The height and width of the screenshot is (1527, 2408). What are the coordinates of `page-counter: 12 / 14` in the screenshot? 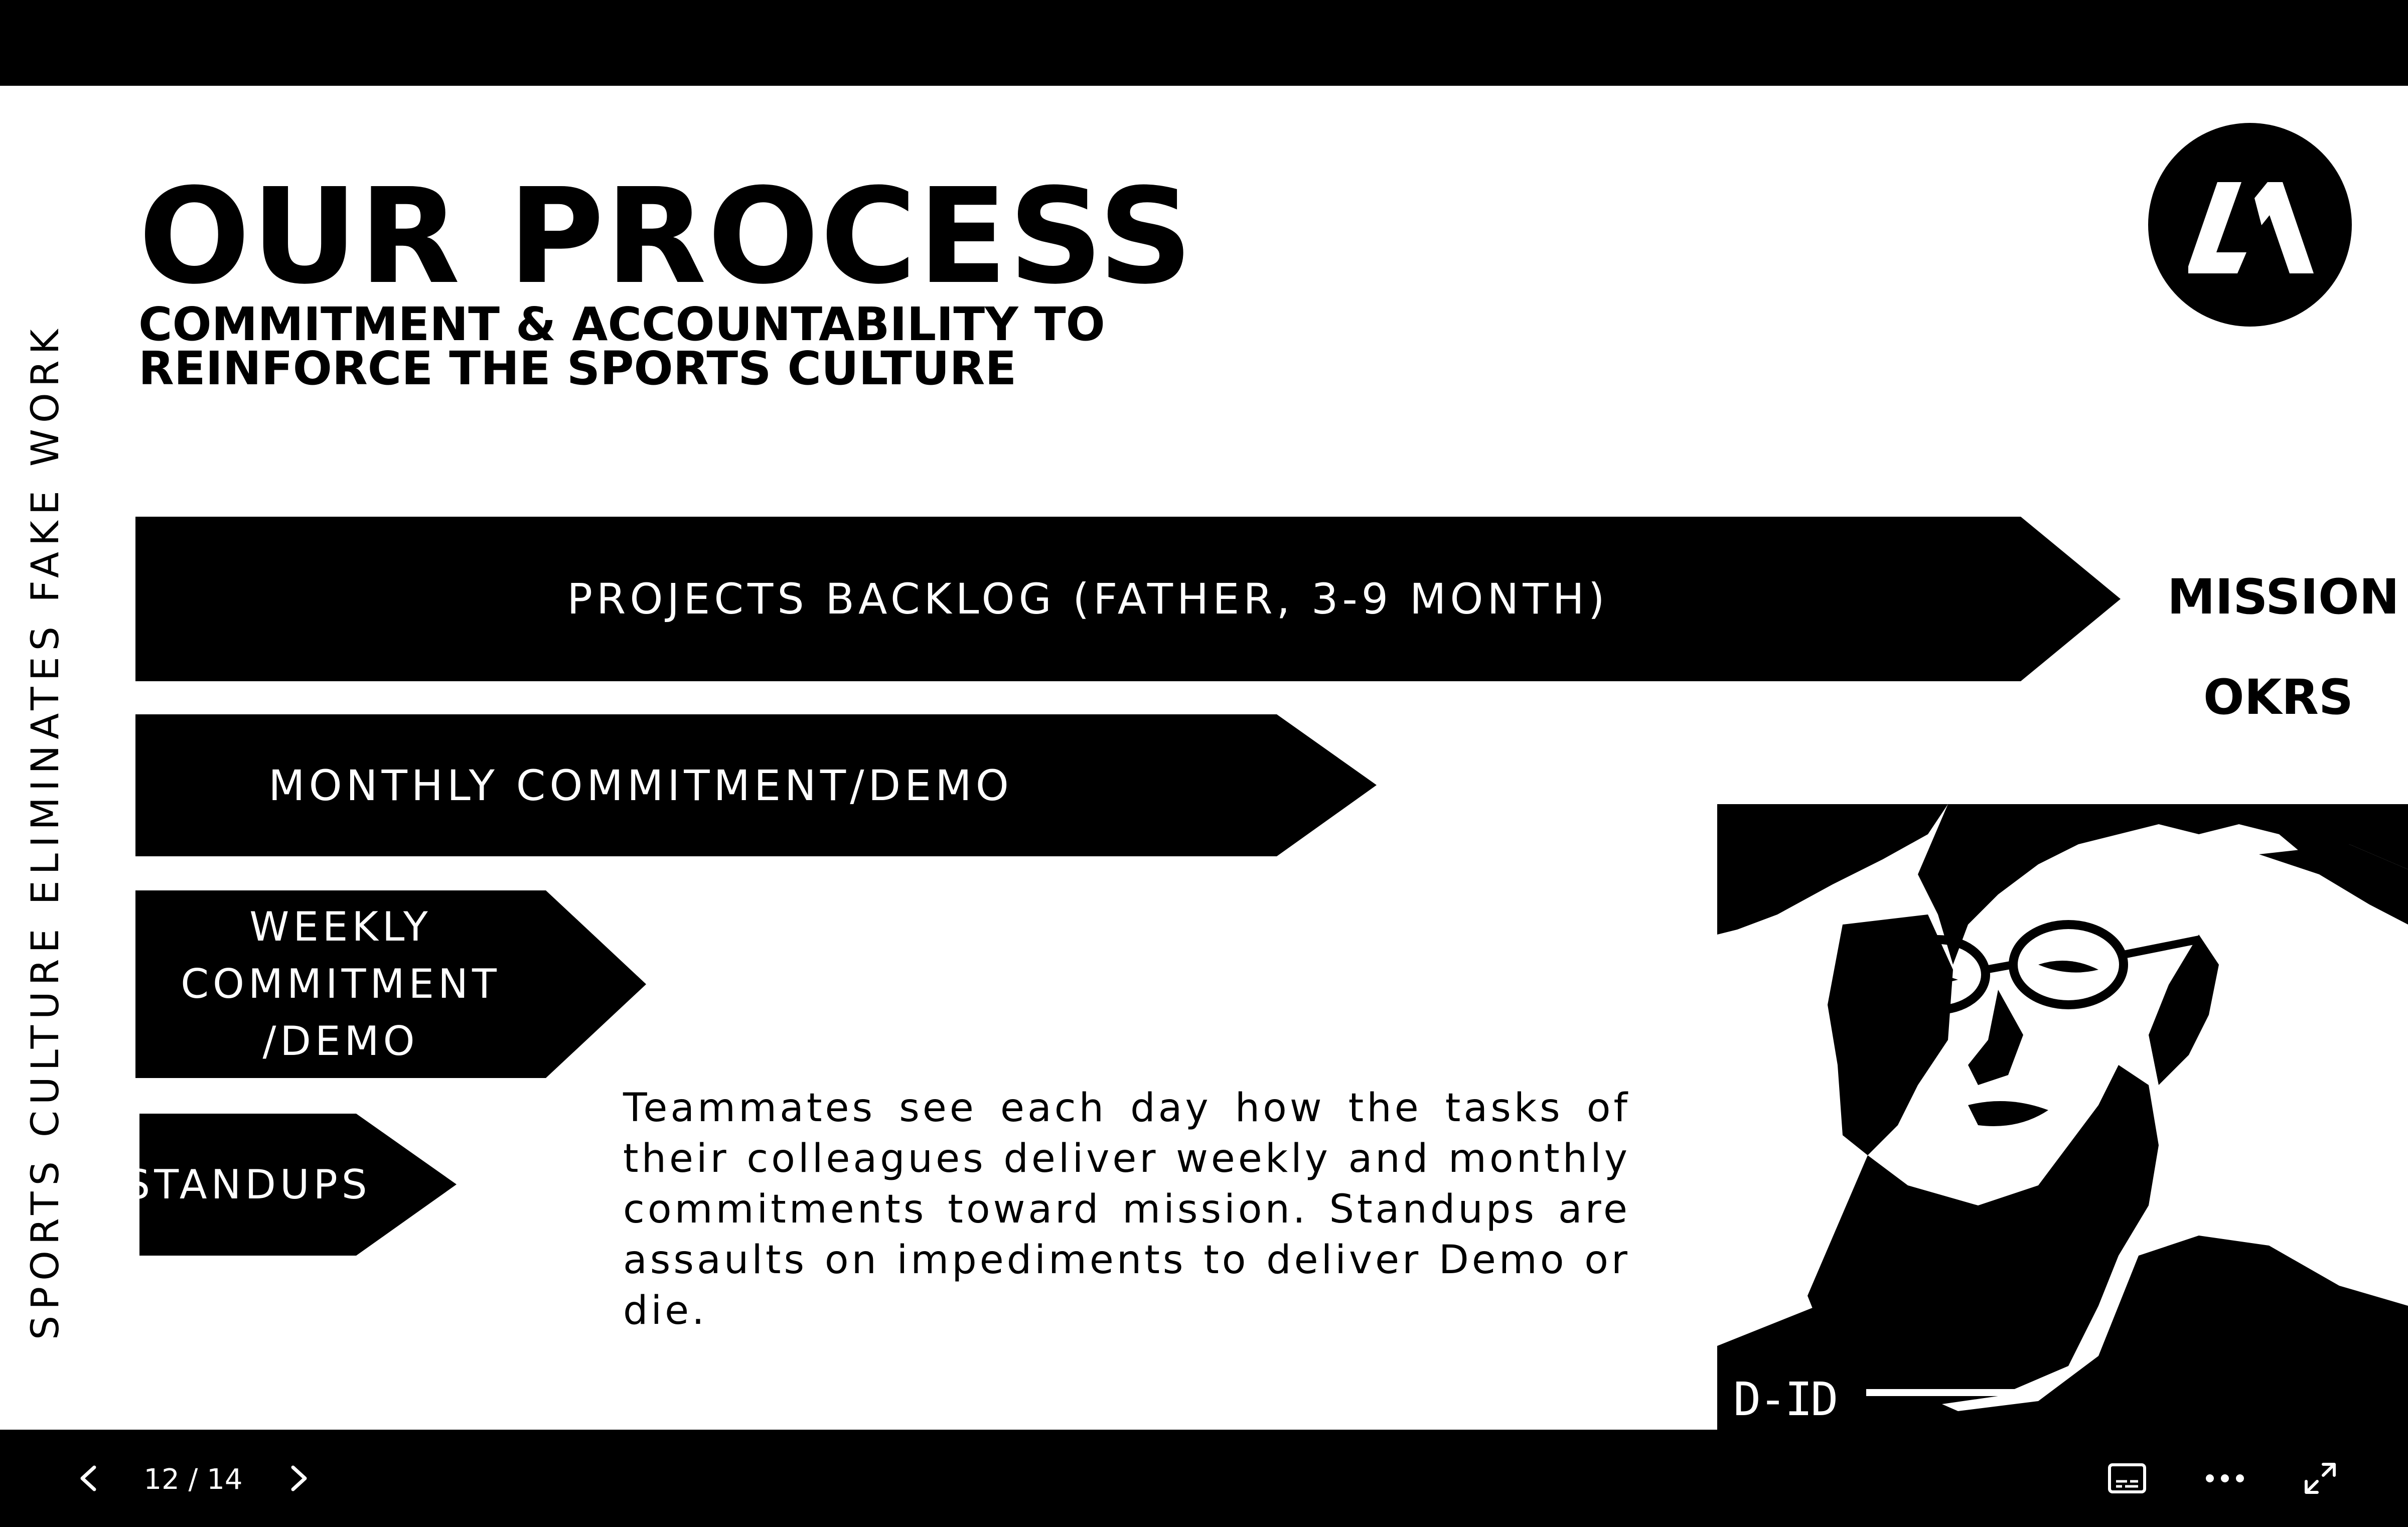 It's located at (193, 1479).